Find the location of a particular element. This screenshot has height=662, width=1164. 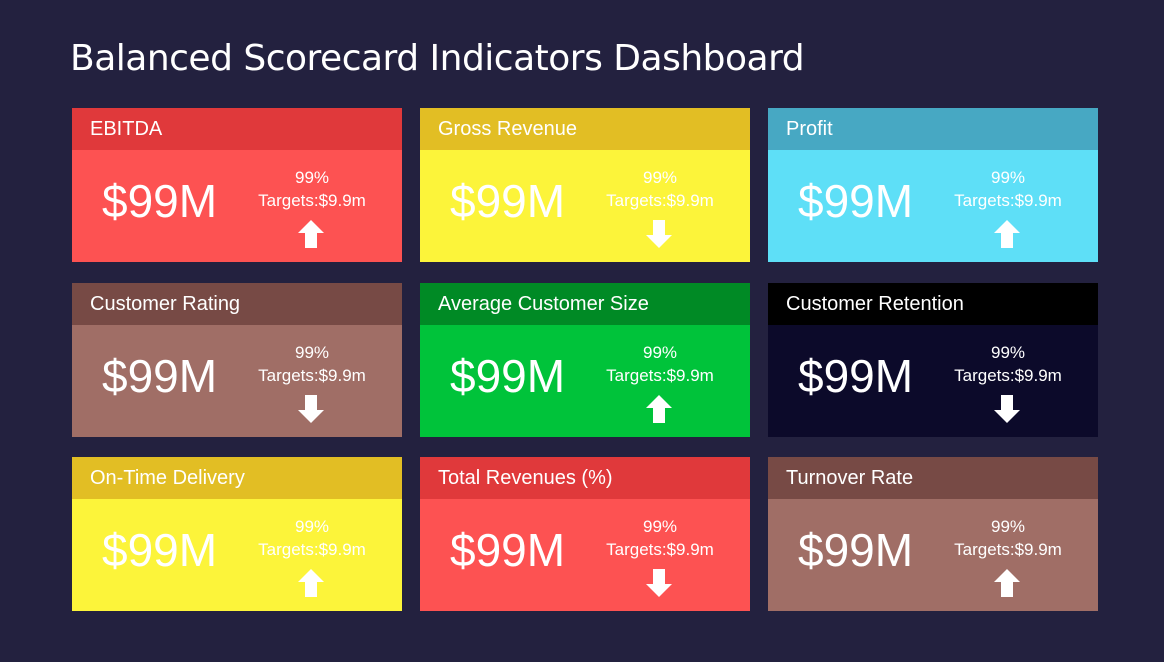

kpi-card: Gross Revenue $99M 99% Targets:$9.9m is located at coordinates (585, 185).